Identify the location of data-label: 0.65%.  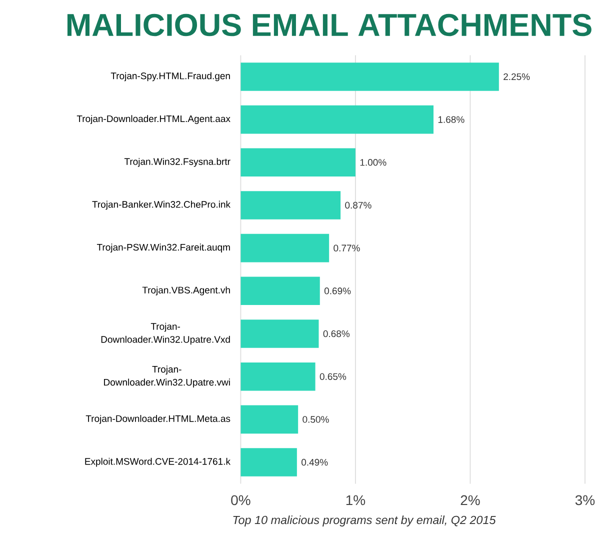
(333, 376).